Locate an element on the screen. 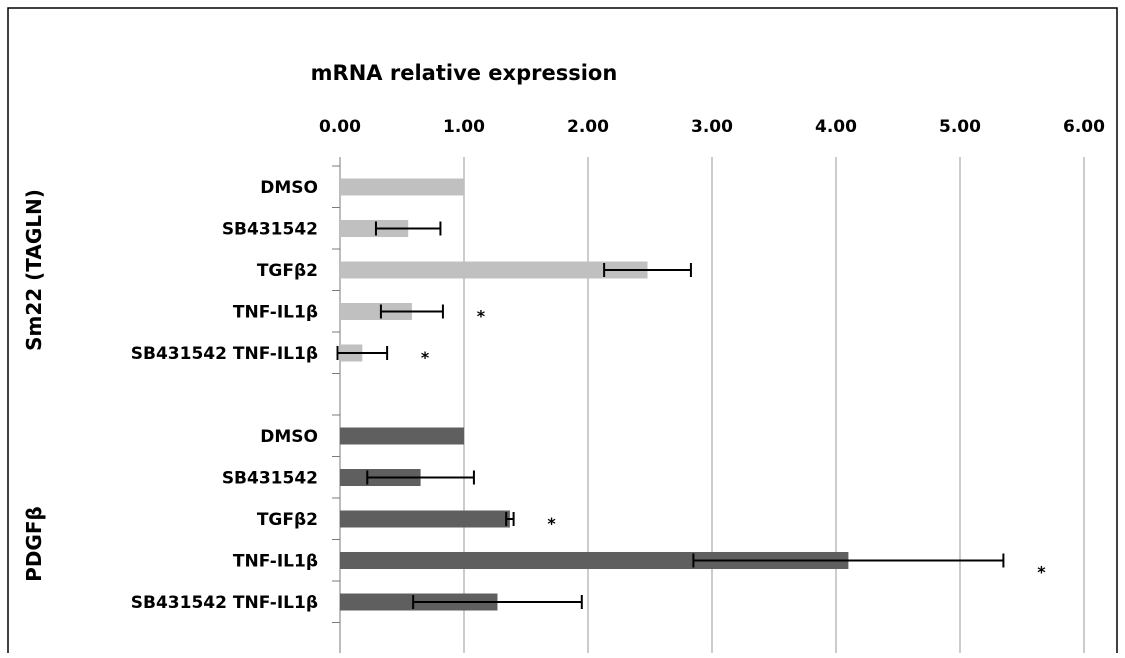 The image size is (1125, 658). chart-title: mRNA relative expression is located at coordinates (464, 73).